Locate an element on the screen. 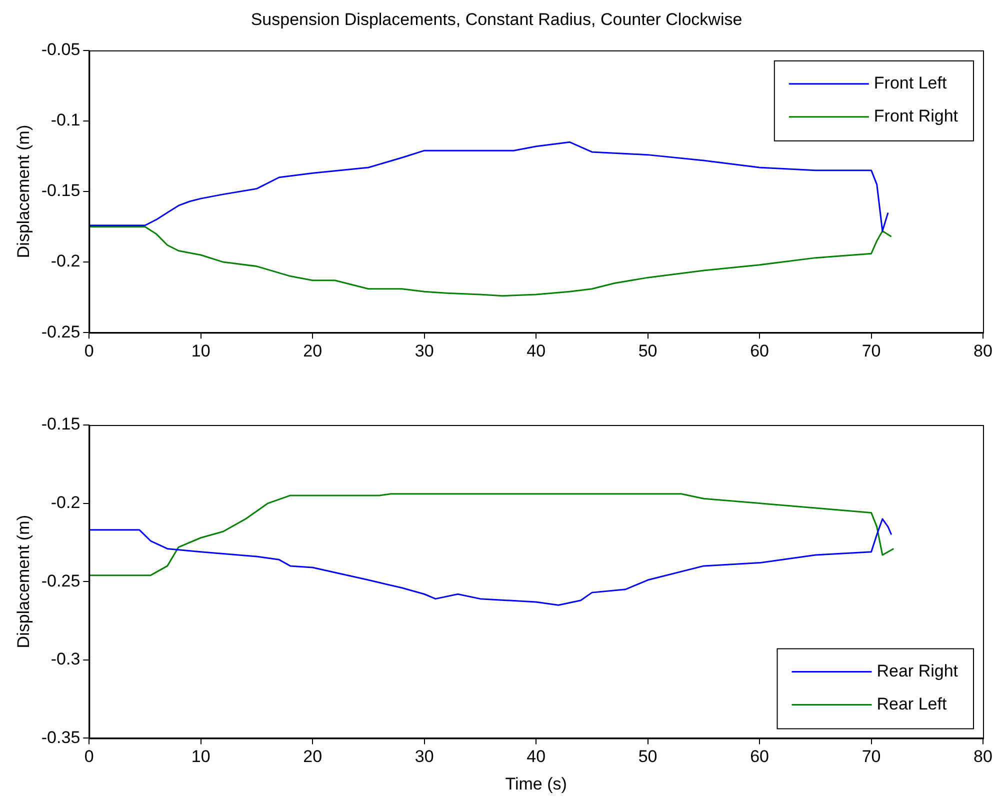 This screenshot has width=1000, height=799. x-axis-title: Time (s) is located at coordinates (536, 784).